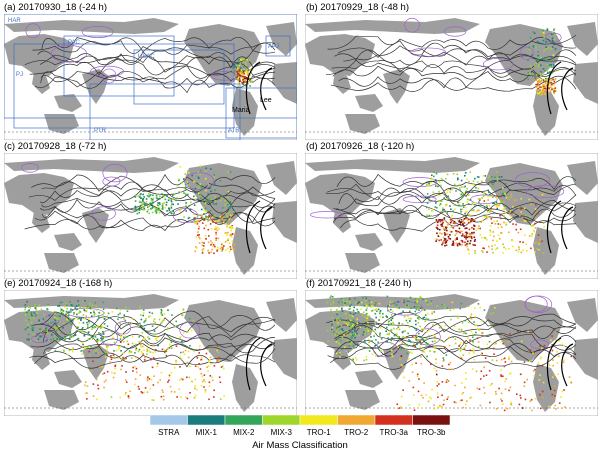 The width and height of the screenshot is (600, 451). Describe the element at coordinates (234, 131) in the screenshot. I see `region-label: ATR` at that location.